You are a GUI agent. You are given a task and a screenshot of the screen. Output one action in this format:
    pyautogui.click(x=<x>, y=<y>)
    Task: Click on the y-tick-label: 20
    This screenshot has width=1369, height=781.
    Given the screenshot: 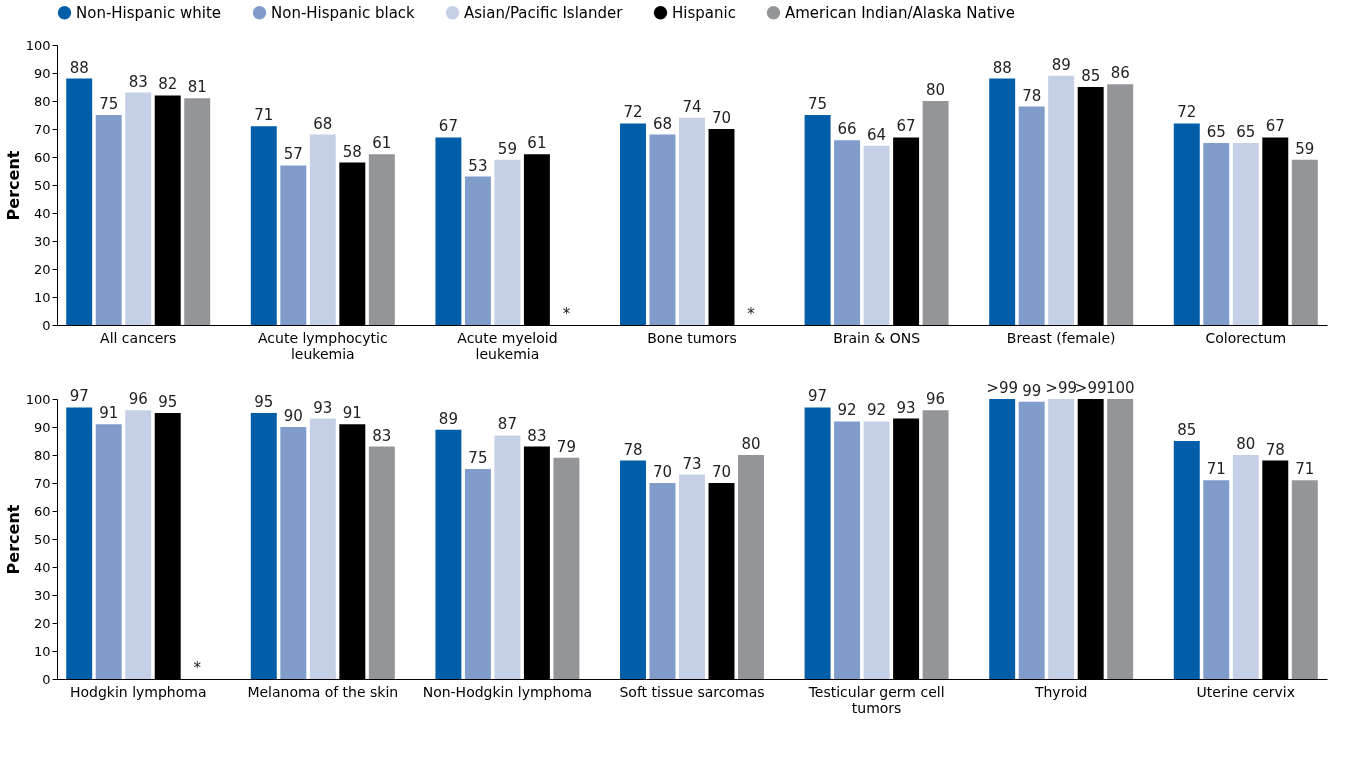 What is the action you would take?
    pyautogui.click(x=42, y=269)
    